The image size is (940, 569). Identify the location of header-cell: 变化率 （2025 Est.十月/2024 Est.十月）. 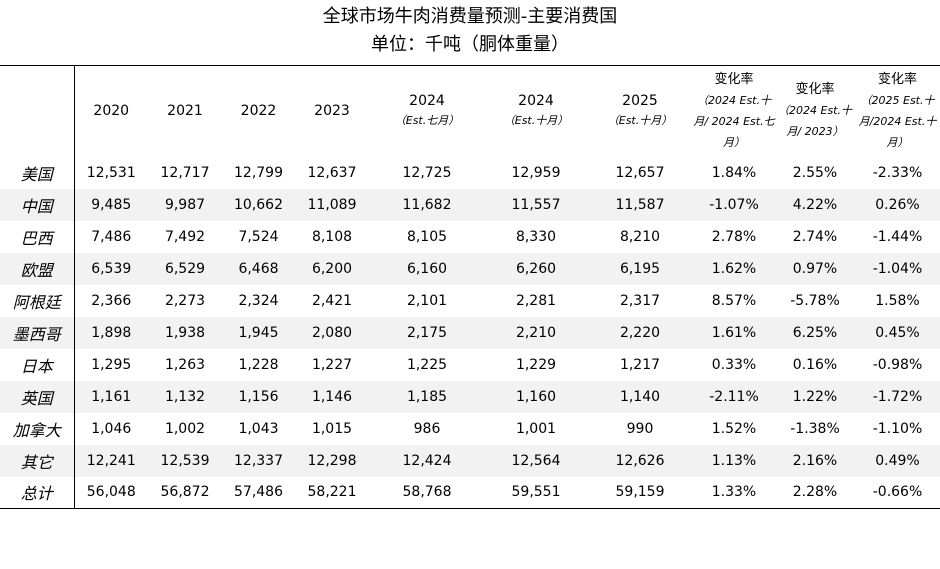
(897, 111).